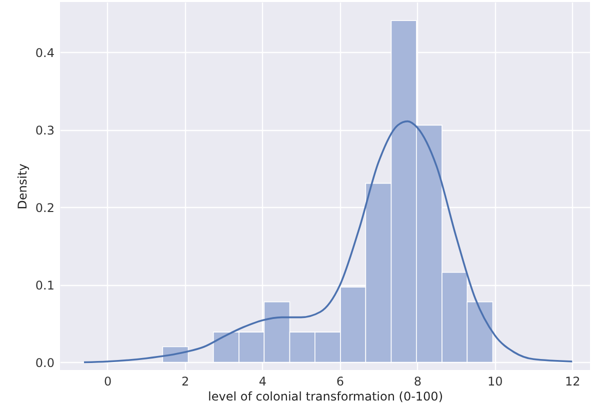 The height and width of the screenshot is (410, 592). I want to click on x-tick-label: 10, so click(495, 381).